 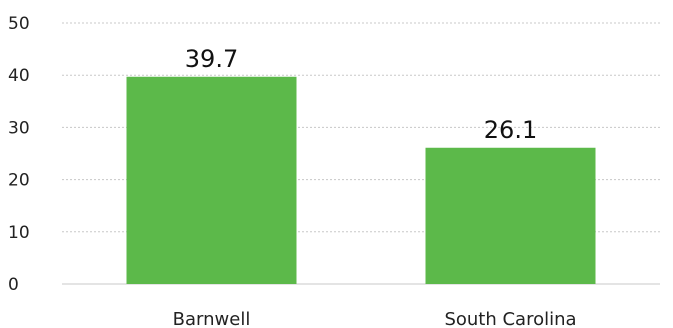 What do you see at coordinates (211, 59) in the screenshot?
I see `data-label: 39.7` at bounding box center [211, 59].